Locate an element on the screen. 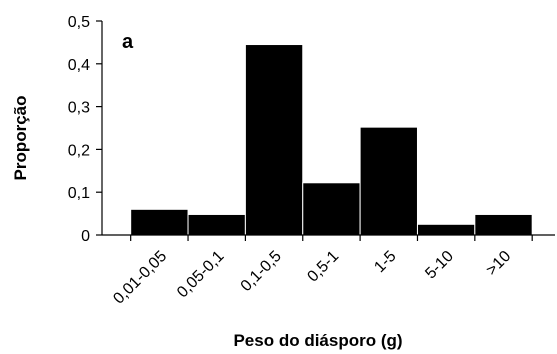 The image size is (557, 354). y-tick-label: 0,4 is located at coordinates (79, 65).